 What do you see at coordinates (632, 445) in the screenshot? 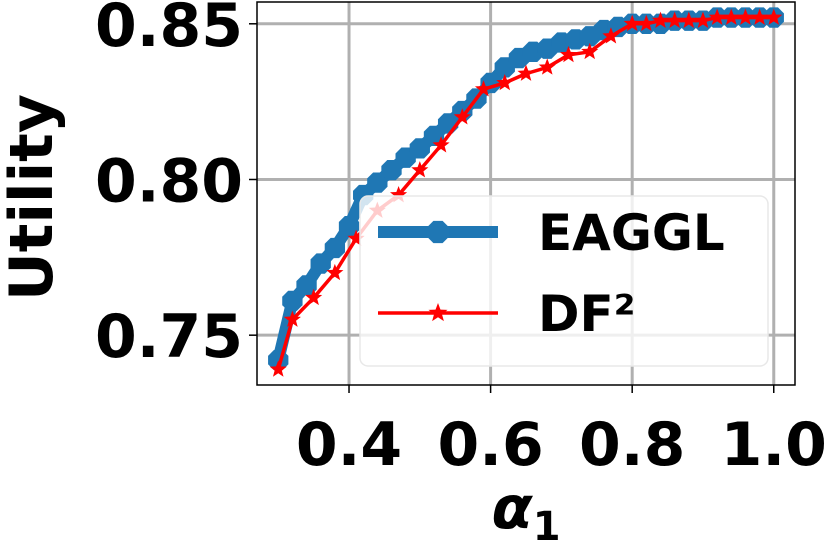
I see `x-tick-label: 0.8` at bounding box center [632, 445].